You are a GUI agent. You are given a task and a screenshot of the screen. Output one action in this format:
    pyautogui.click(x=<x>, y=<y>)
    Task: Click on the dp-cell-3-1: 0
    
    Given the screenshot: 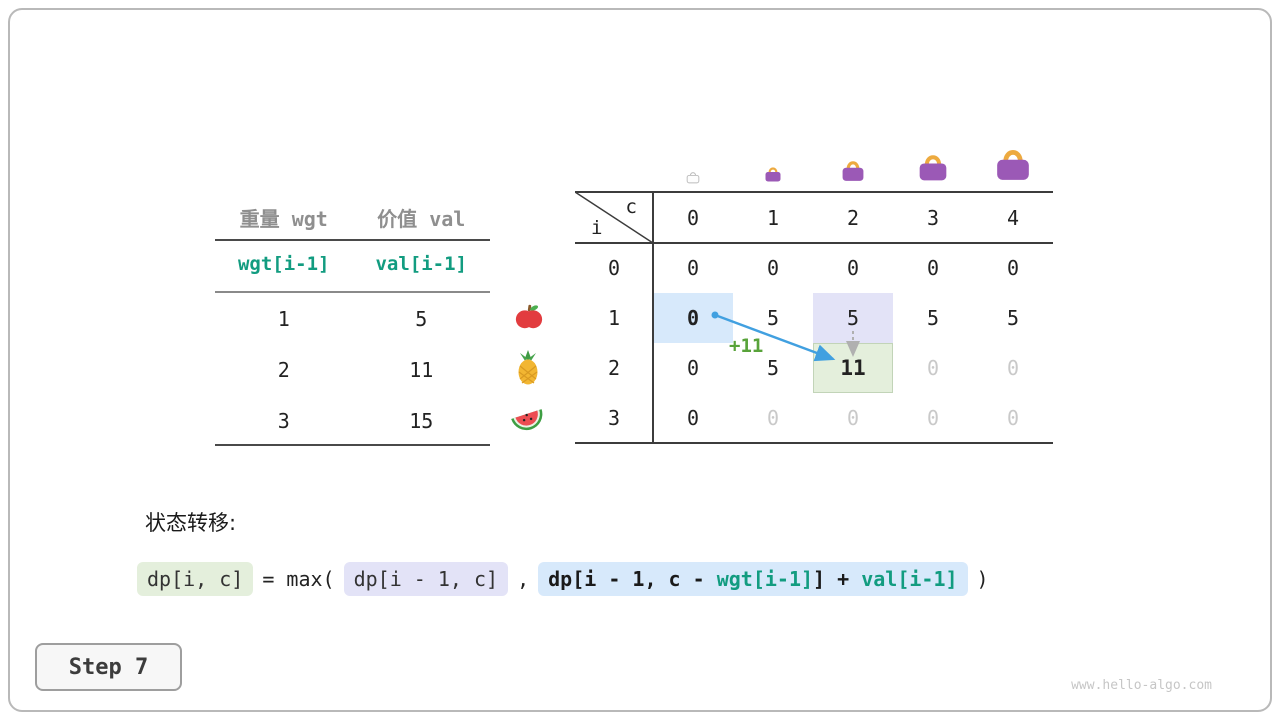 What is the action you would take?
    pyautogui.click(x=773, y=418)
    